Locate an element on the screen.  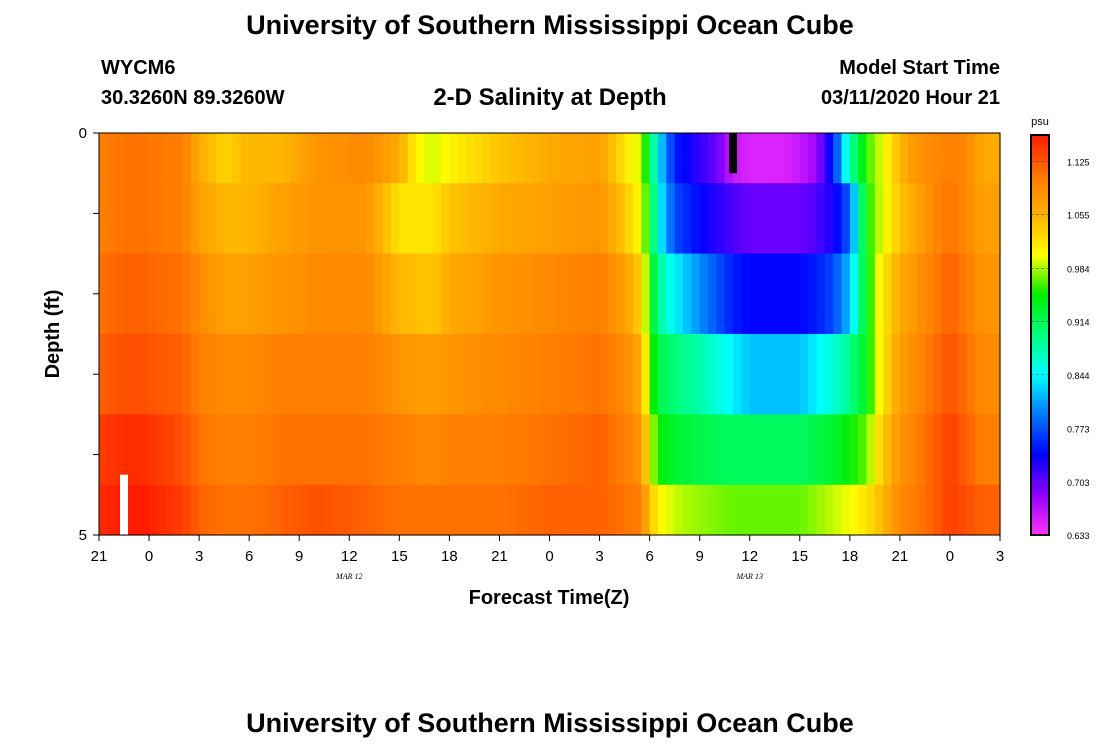
y-tick-label: 5 is located at coordinates (83, 535).